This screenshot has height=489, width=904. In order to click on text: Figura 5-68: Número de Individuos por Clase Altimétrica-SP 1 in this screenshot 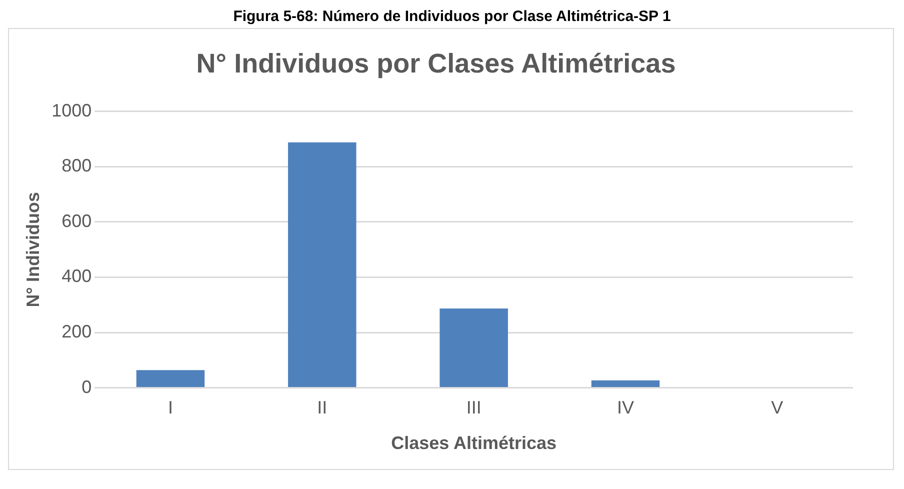, I will do `click(452, 17)`.